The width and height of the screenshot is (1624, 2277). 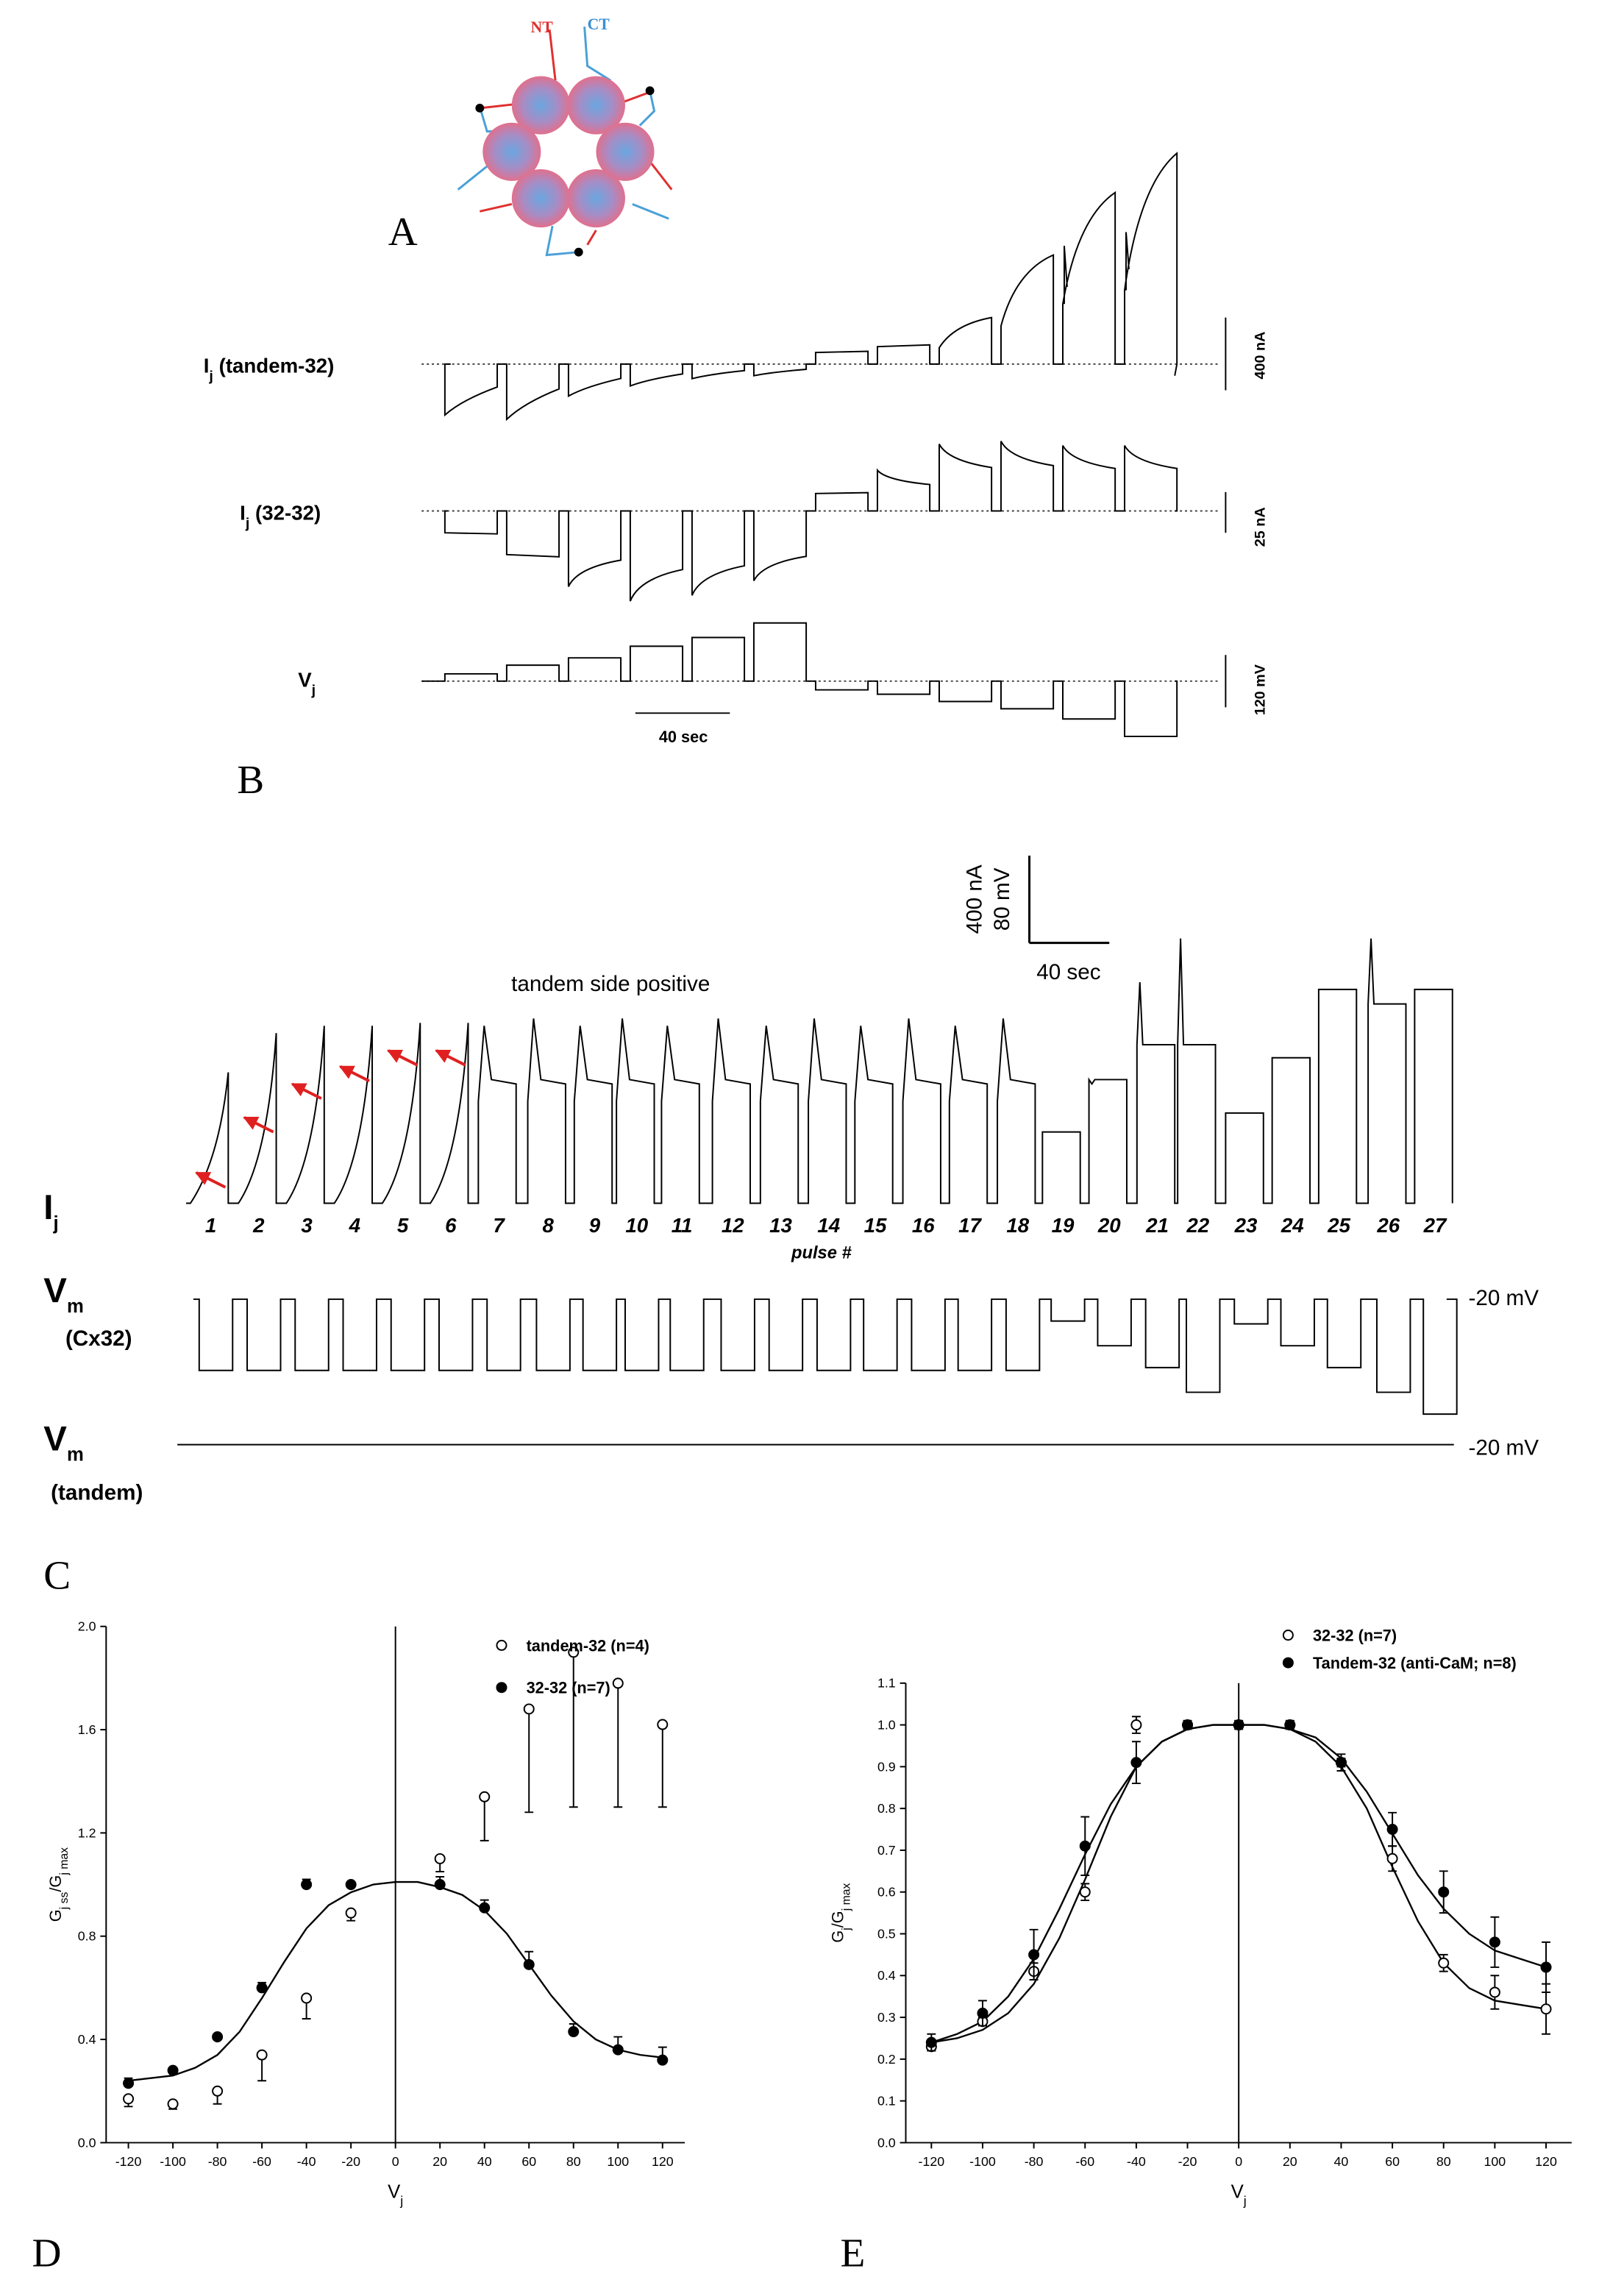 What do you see at coordinates (87, 1729) in the screenshot?
I see `y-tick-label: 1.6` at bounding box center [87, 1729].